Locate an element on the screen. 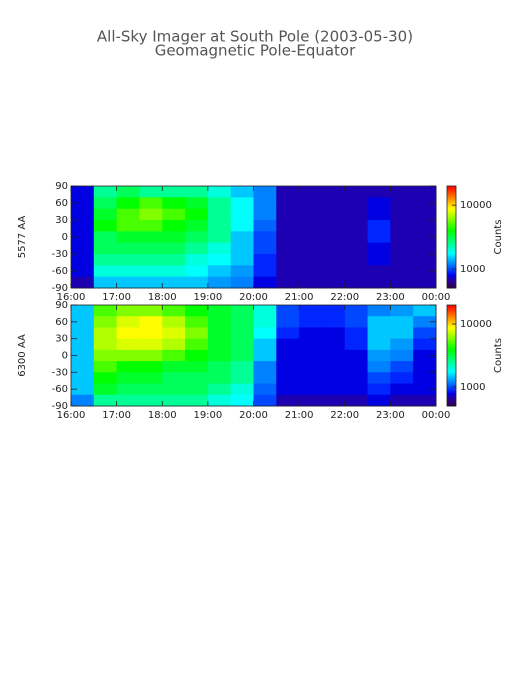  x-tick-label: 18:00 is located at coordinates (162, 415).